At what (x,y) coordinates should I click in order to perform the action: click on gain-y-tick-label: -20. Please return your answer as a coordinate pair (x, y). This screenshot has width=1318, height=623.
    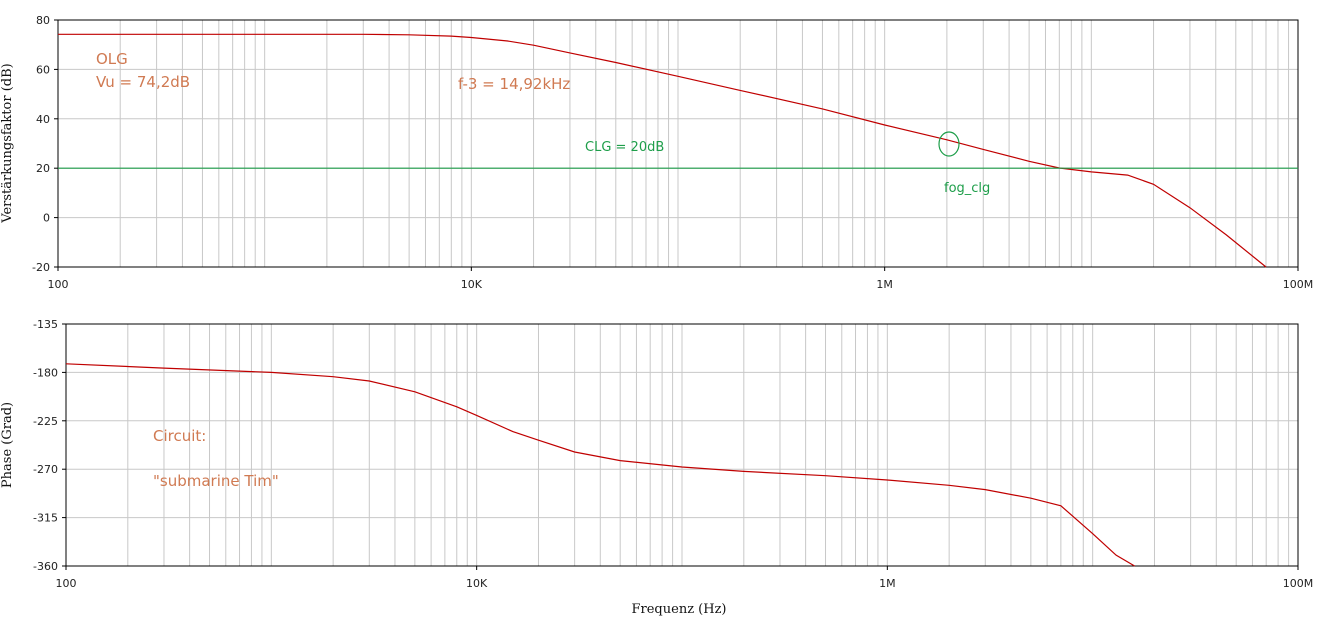
    Looking at the image, I should click on (41, 267).